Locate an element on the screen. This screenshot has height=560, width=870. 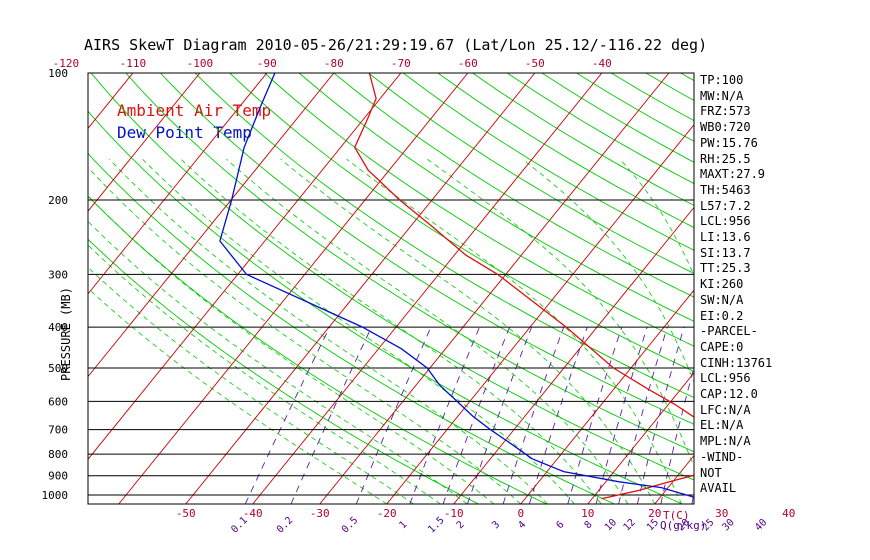
stability-index: LFC:N/A is located at coordinates (725, 409).